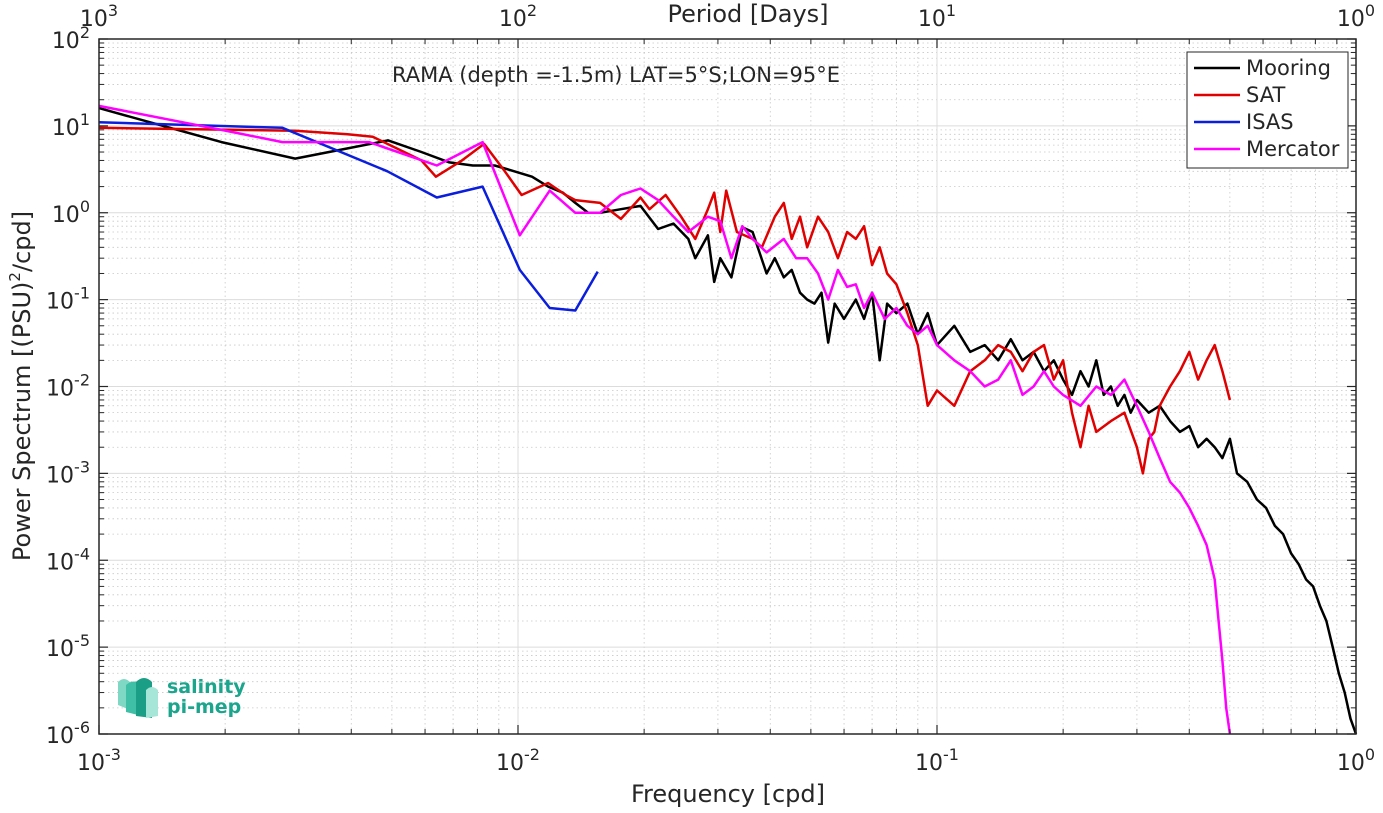  Describe the element at coordinates (68, 559) in the screenshot. I see `y-tick-label: 10⁻⁴` at that location.